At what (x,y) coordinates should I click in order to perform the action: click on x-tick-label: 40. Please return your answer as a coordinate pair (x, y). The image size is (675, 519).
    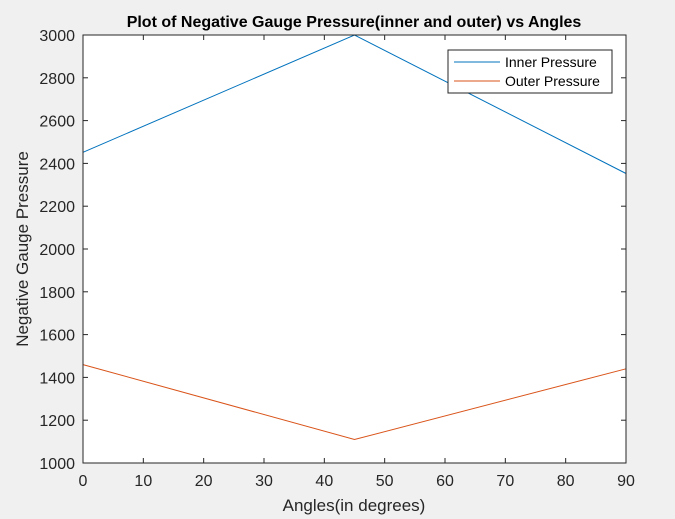
    Looking at the image, I should click on (324, 481).